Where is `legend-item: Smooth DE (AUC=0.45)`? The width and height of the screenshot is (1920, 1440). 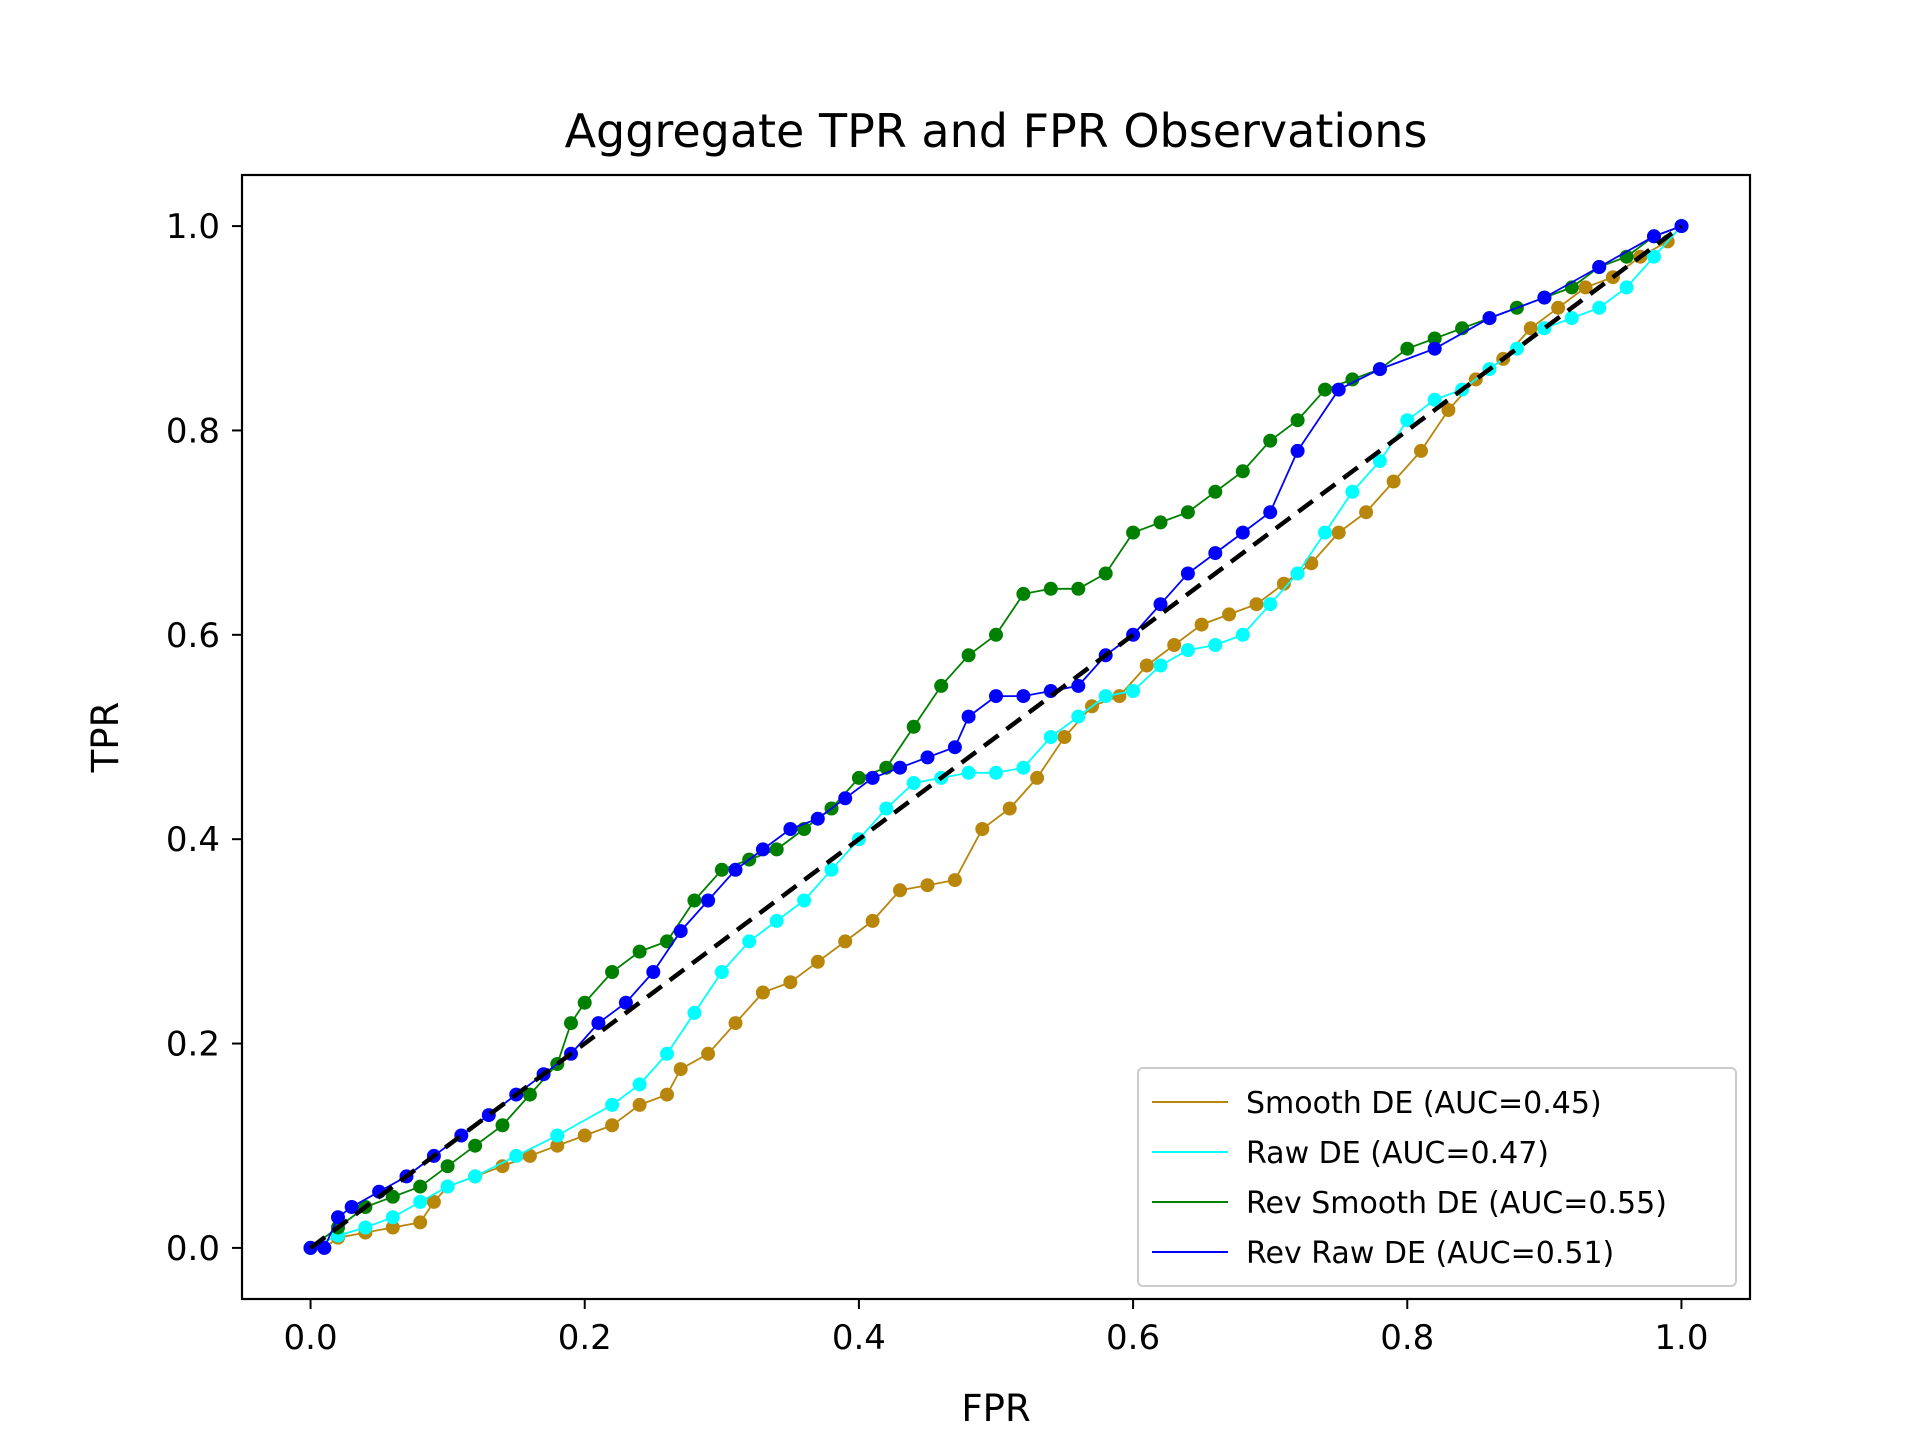
legend-item: Smooth DE (AUC=0.45) is located at coordinates (1377, 1103).